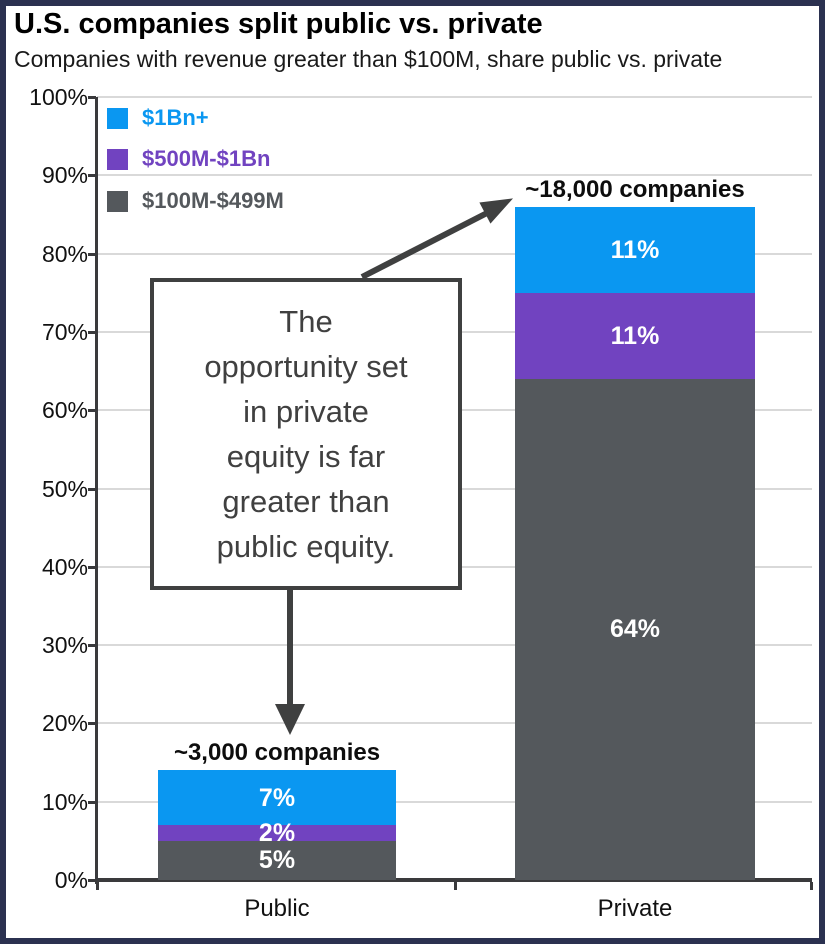 This screenshot has height=944, width=825. What do you see at coordinates (306, 546) in the screenshot?
I see `annotation-line: public equity.` at bounding box center [306, 546].